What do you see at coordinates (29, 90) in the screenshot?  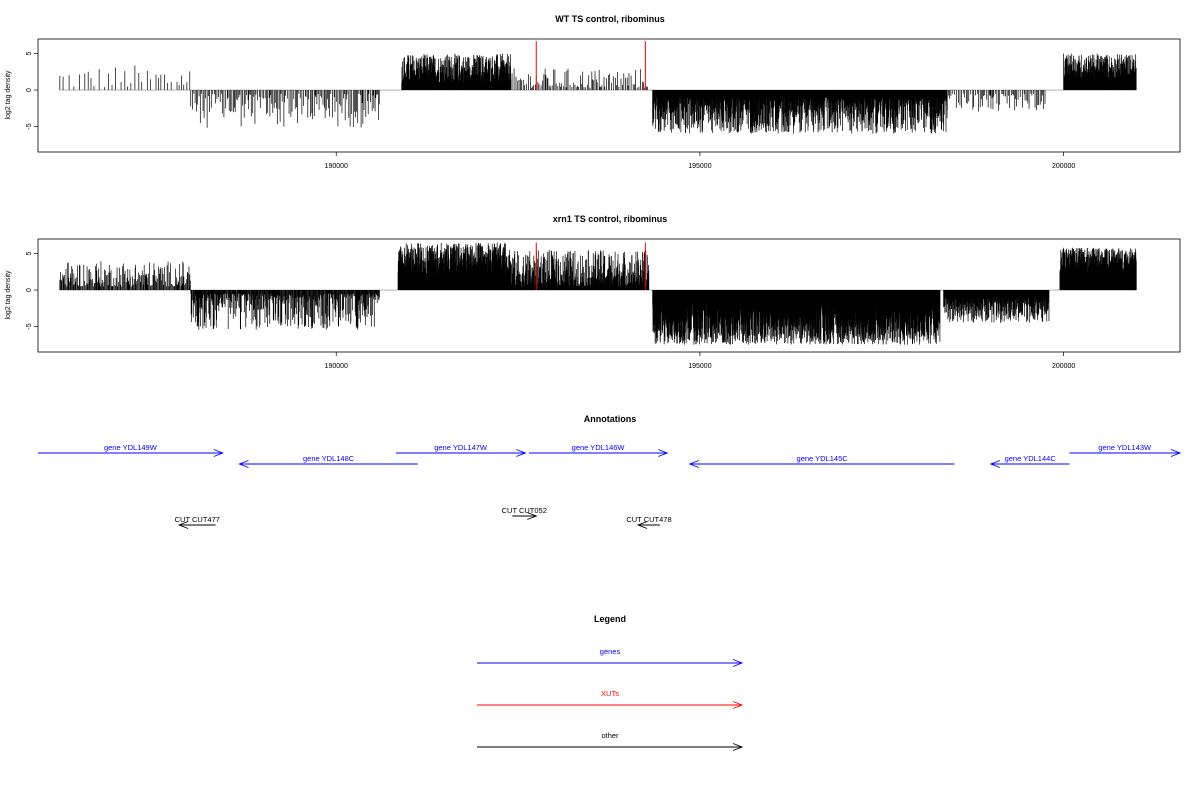 I see `y-tick-label: 0` at bounding box center [29, 90].